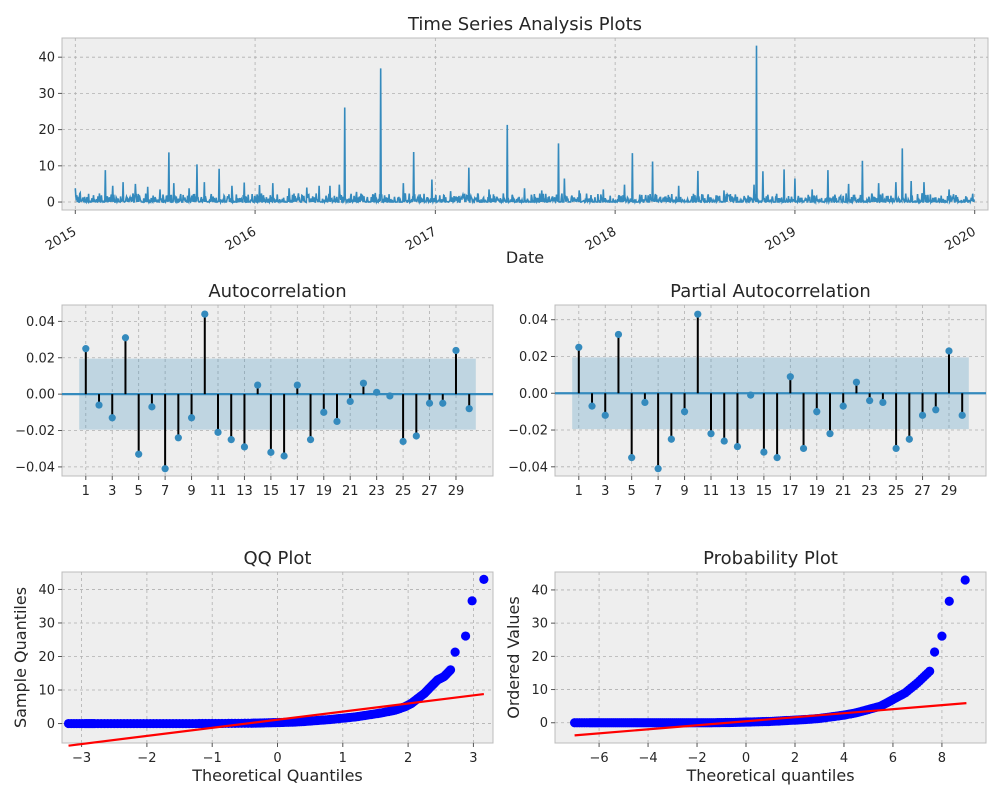  What do you see at coordinates (525, 257) in the screenshot?
I see `x-axis-label: Date` at bounding box center [525, 257].